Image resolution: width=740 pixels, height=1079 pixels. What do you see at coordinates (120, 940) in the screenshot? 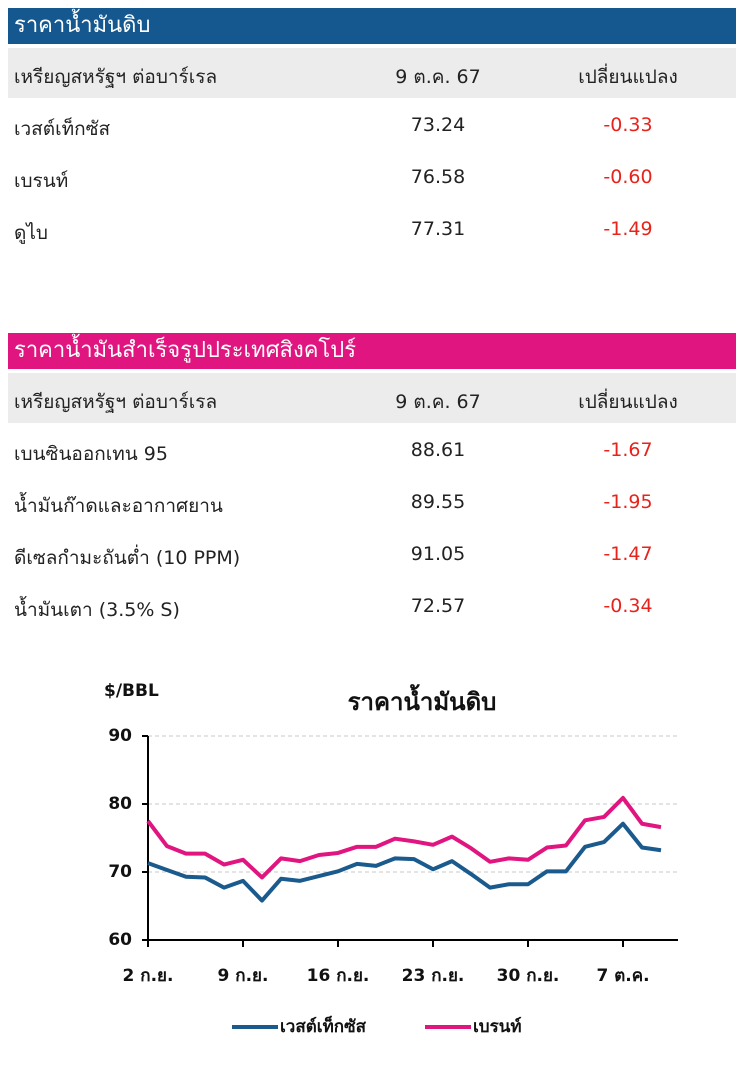
I see `y-tick-label: 60` at bounding box center [120, 940].